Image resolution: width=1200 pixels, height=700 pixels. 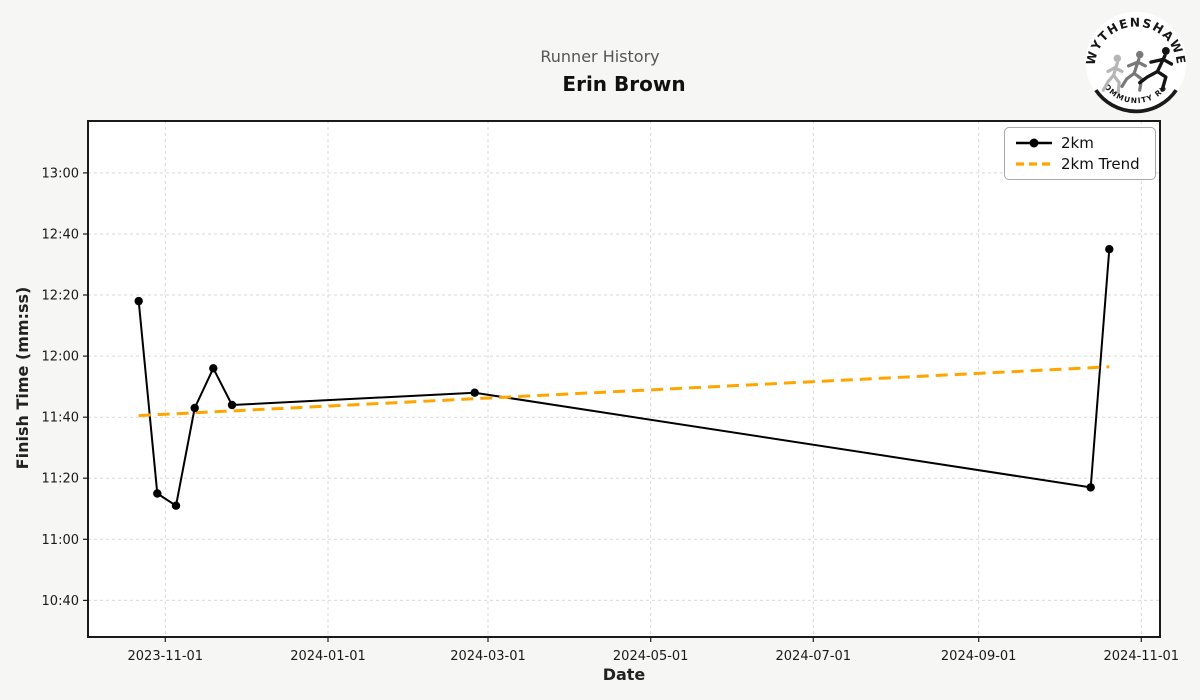 What do you see at coordinates (60, 479) in the screenshot?
I see `y-tick-label: 11:20` at bounding box center [60, 479].